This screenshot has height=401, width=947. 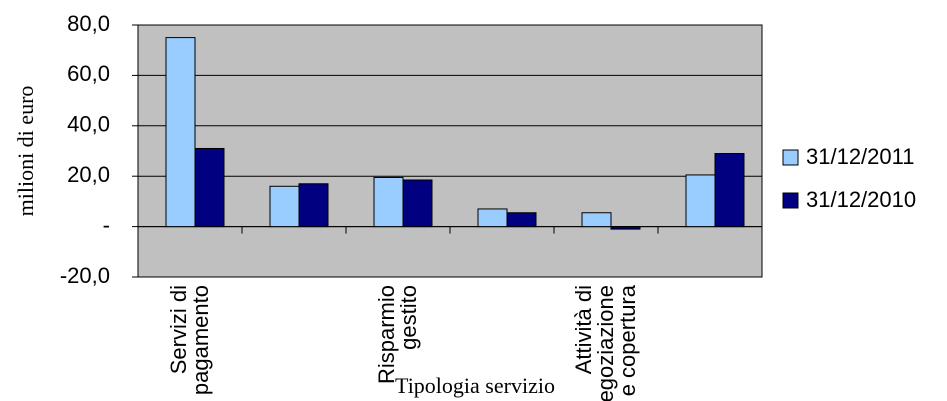 What do you see at coordinates (88, 124) in the screenshot?
I see `y-tick-label: 40,0` at bounding box center [88, 124].